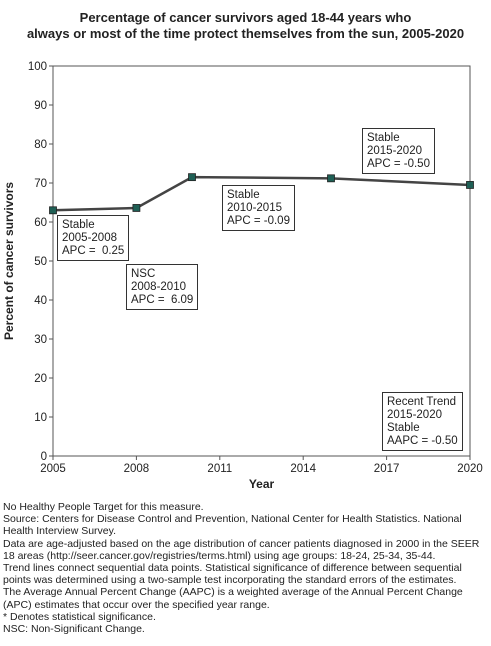 The height and width of the screenshot is (646, 491). Describe the element at coordinates (53, 469) in the screenshot. I see `x-tick-label: 2005` at that location.